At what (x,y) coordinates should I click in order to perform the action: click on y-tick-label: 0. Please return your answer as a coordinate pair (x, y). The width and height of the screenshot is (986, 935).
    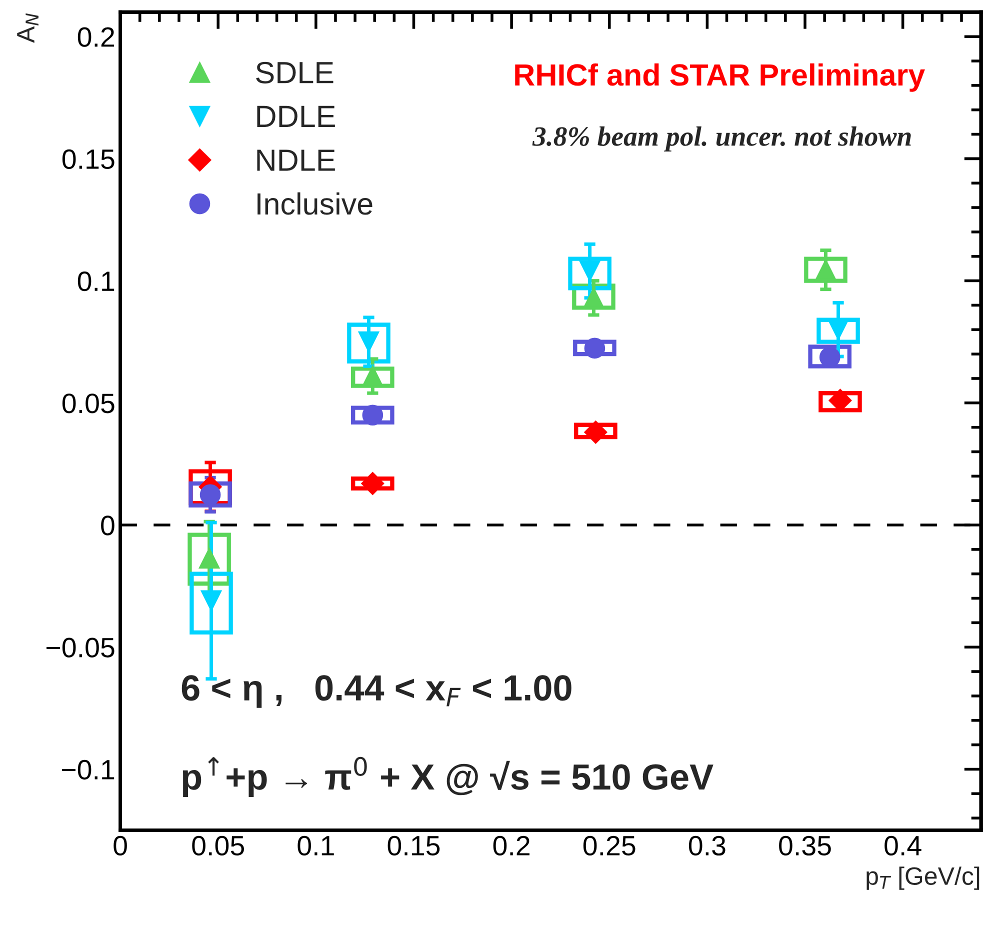
    Looking at the image, I should click on (107, 526).